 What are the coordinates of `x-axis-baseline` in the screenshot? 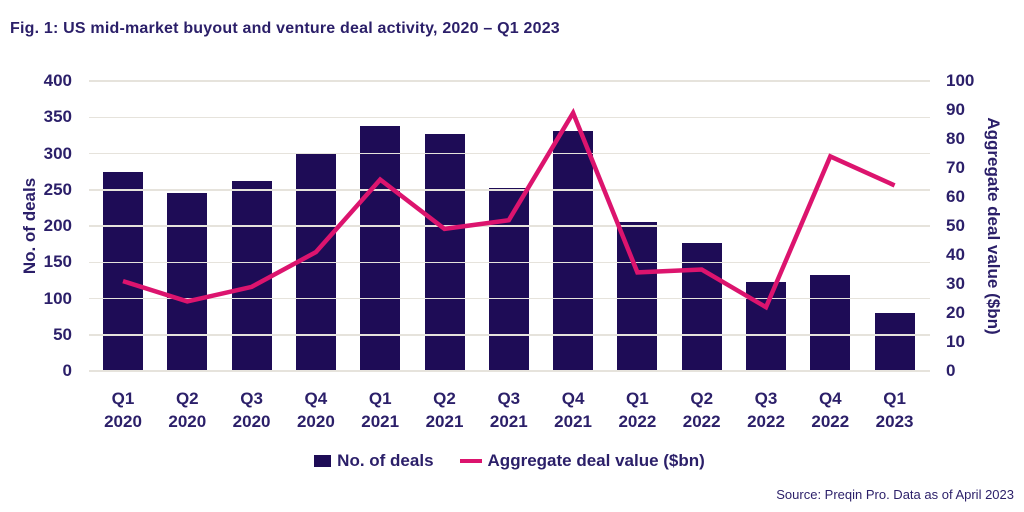 It's located at (509, 371).